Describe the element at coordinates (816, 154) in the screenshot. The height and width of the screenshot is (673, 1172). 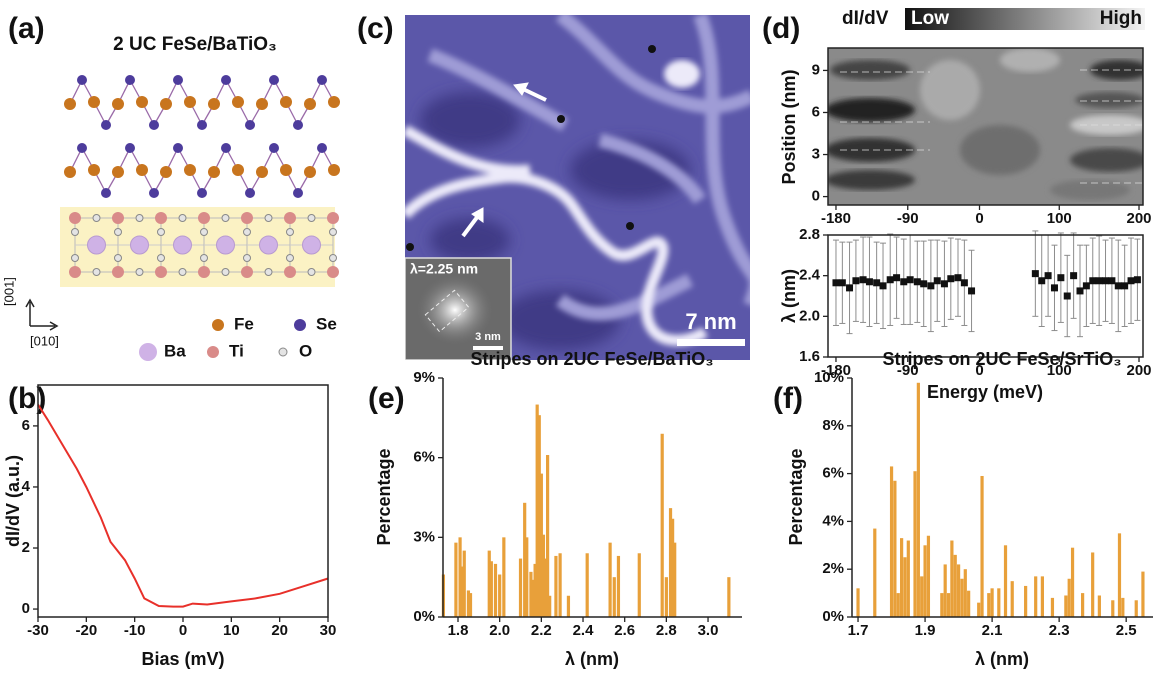
I see `y-tick-label: 3` at that location.